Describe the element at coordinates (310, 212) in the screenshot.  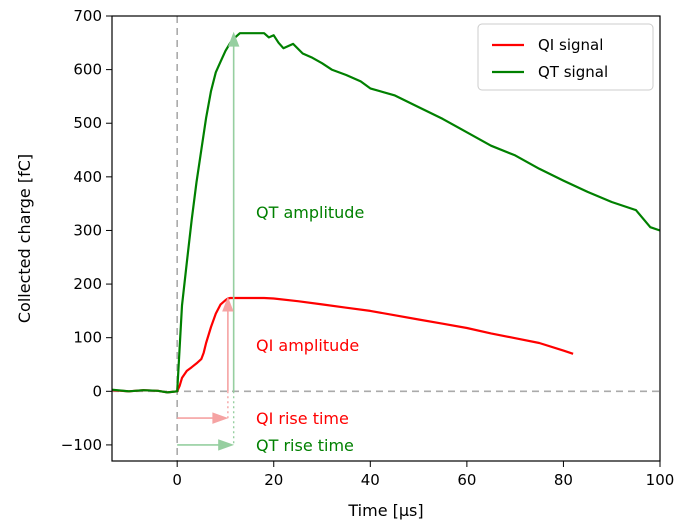
I see `qt-amplitude-label: QT amplitude` at that location.